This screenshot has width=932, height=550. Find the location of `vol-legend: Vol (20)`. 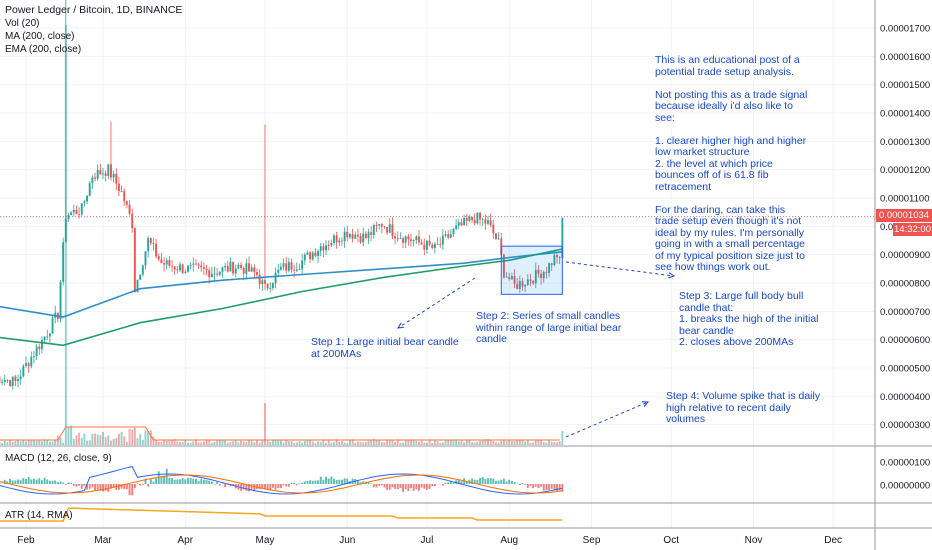

vol-legend: Vol (20) is located at coordinates (22, 23).